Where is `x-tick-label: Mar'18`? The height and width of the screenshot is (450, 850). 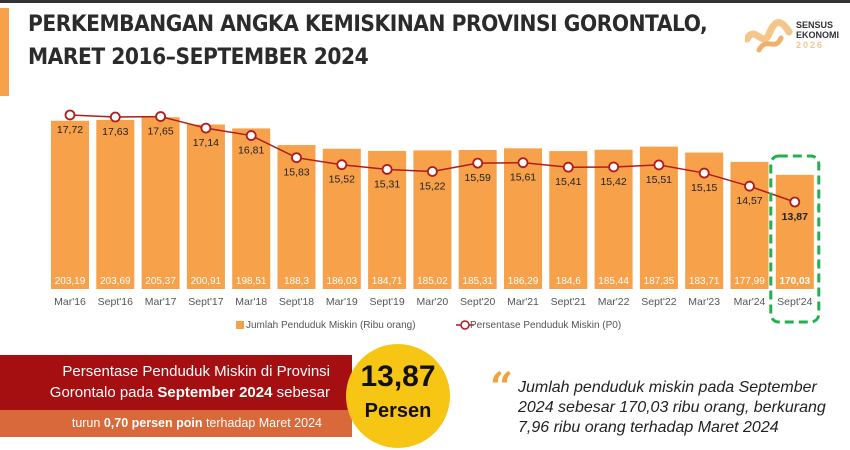 x-tick-label: Mar'18 is located at coordinates (251, 302).